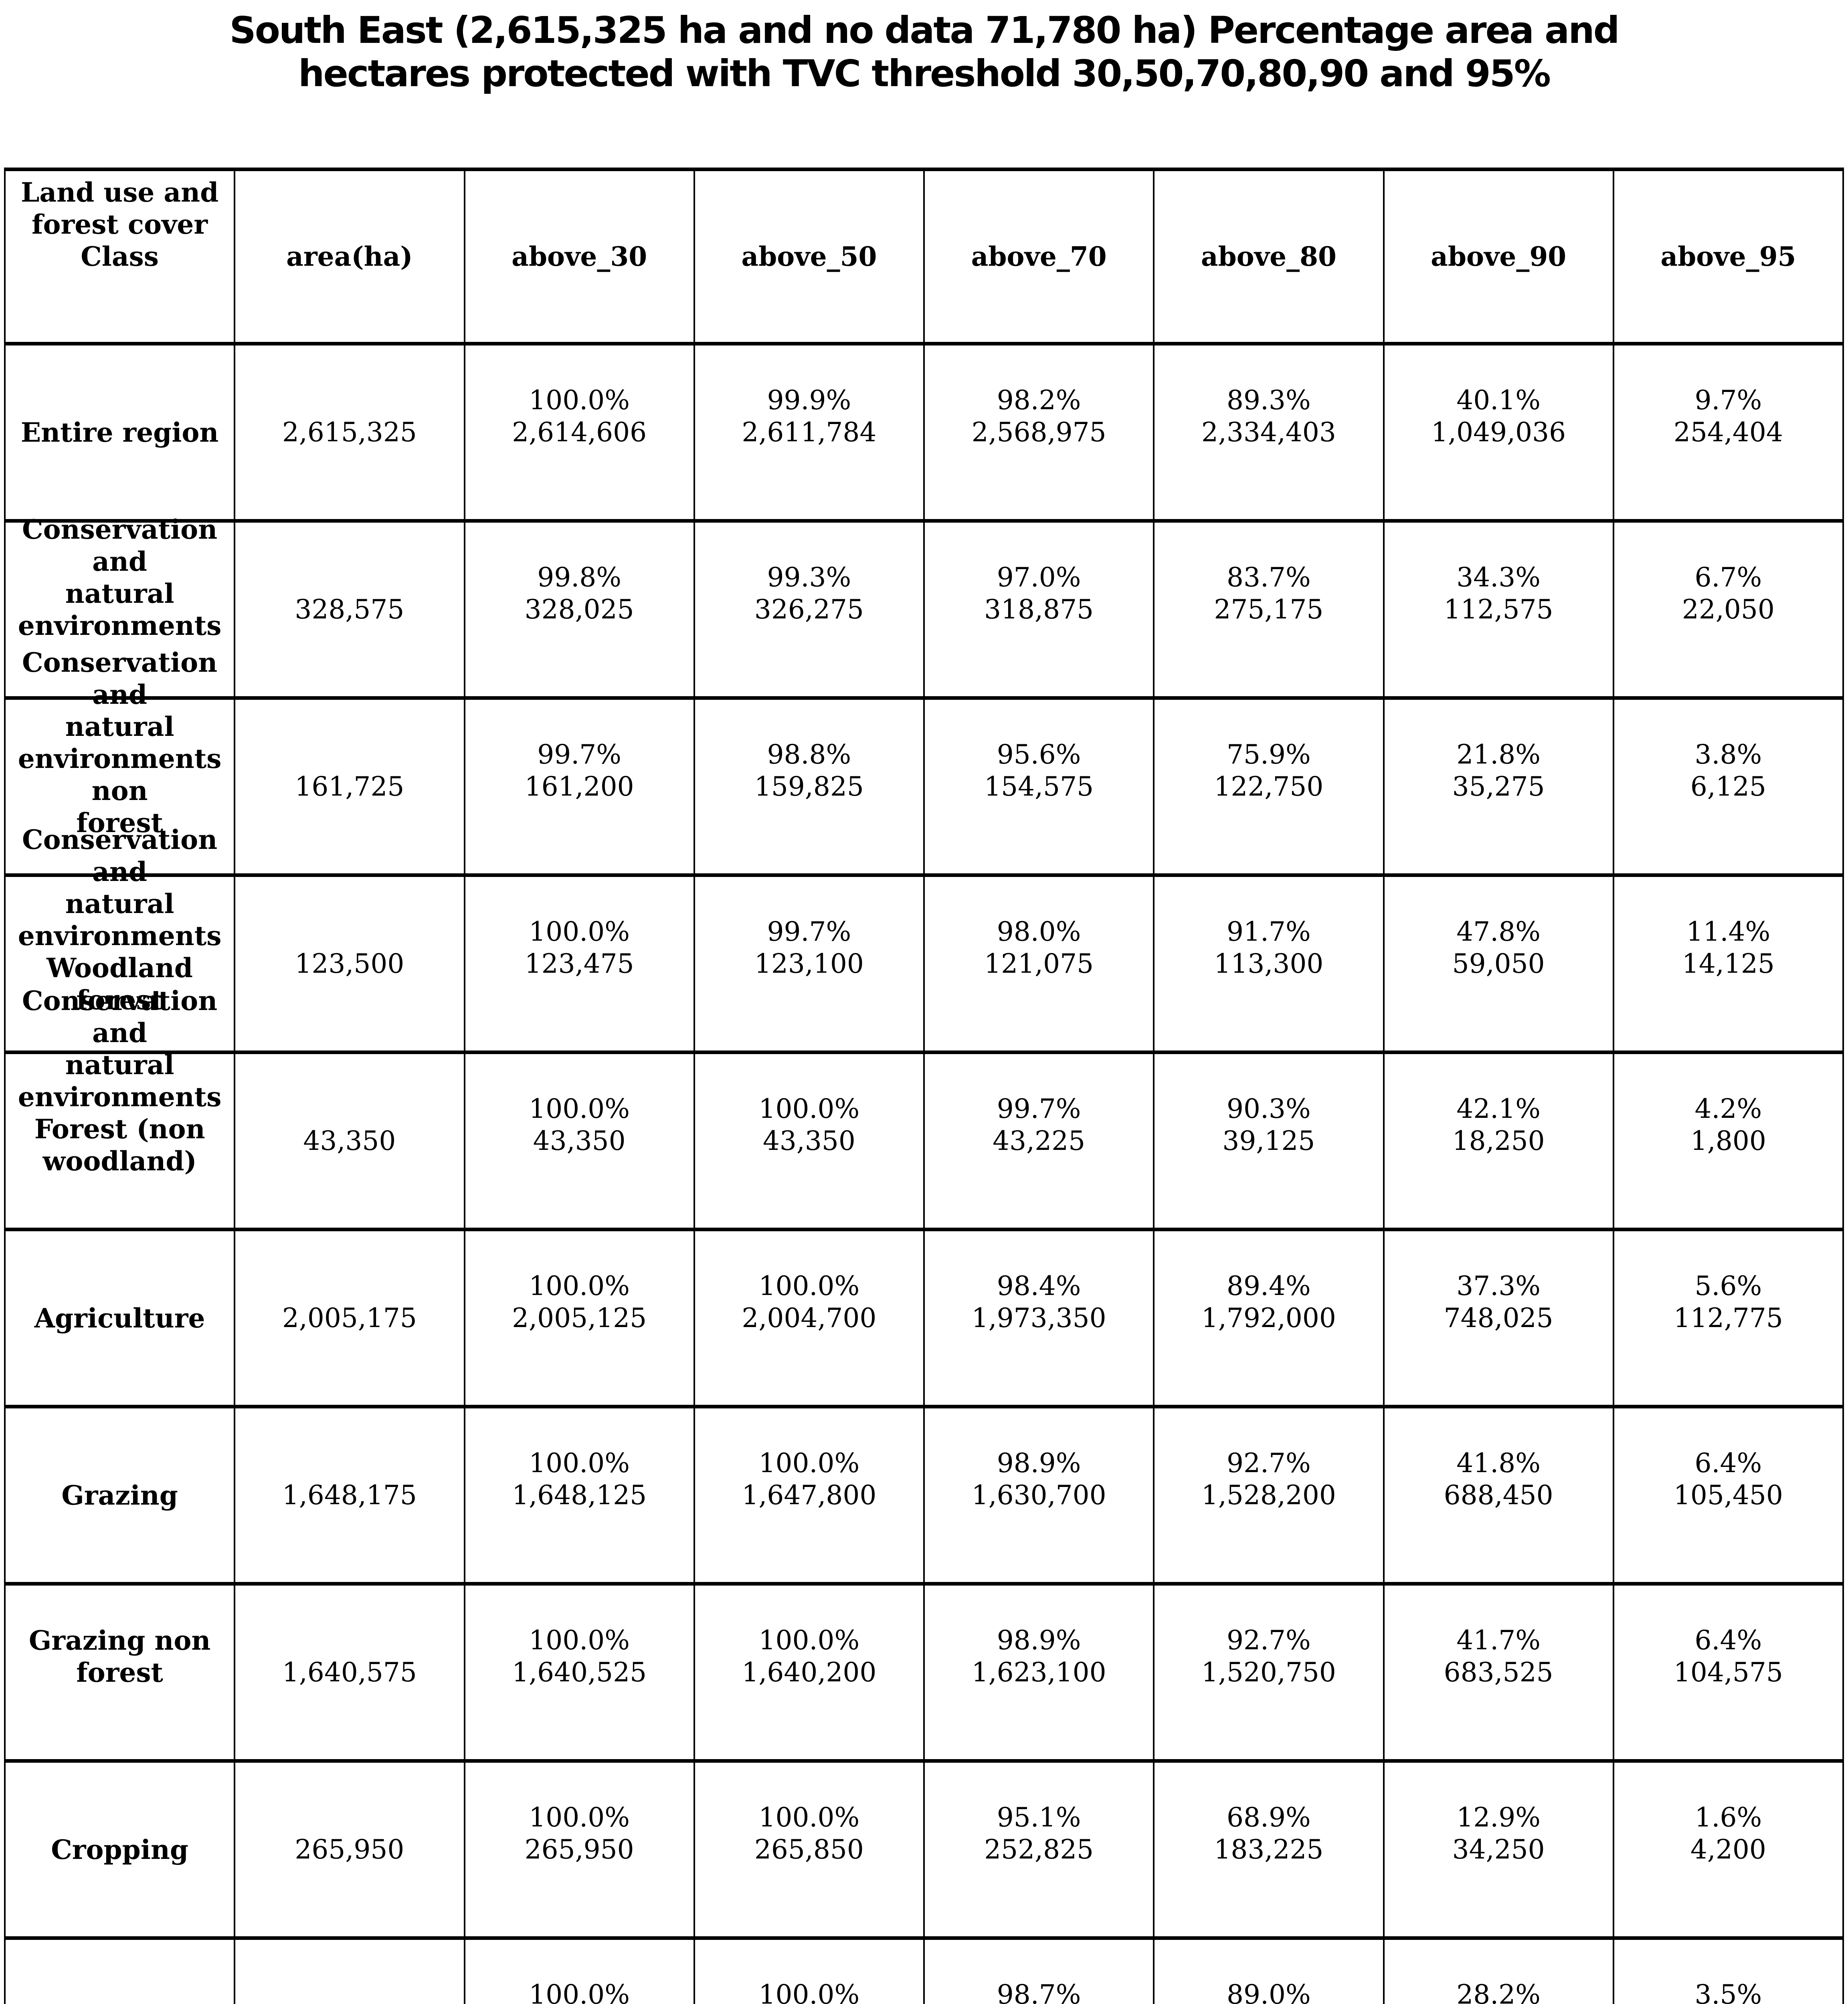 The height and width of the screenshot is (2004, 1848). I want to click on row-label-cell: Grazing non forest, so click(120, 1673).